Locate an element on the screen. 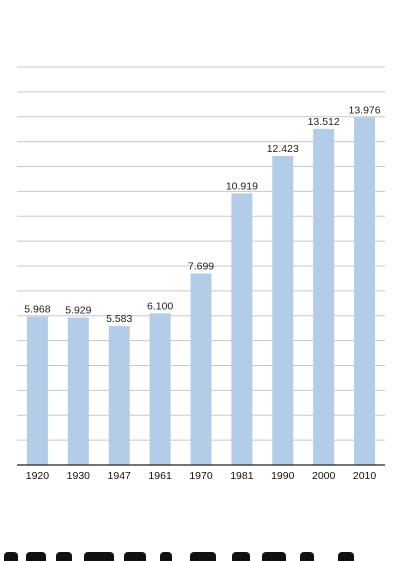  bar-1961 is located at coordinates (160, 389).